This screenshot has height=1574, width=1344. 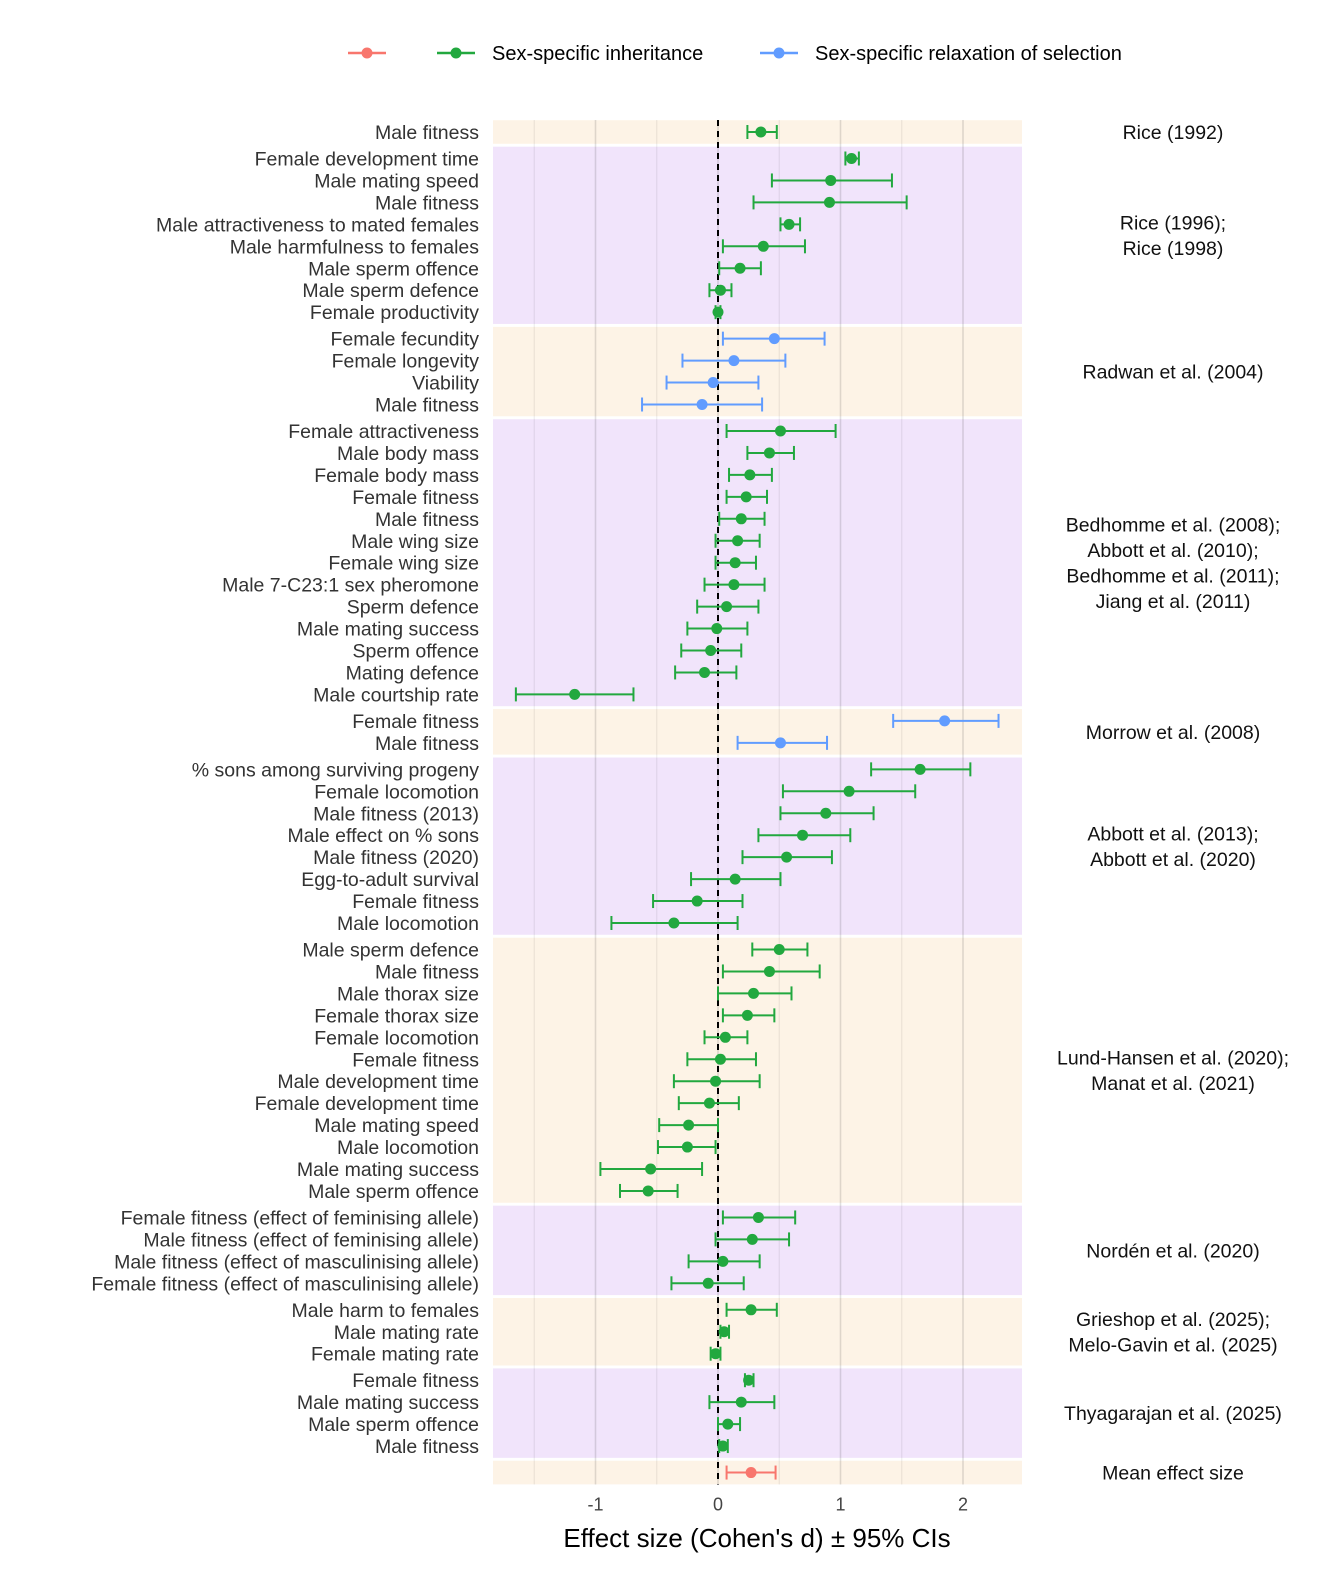 What do you see at coordinates (408, 994) in the screenshot?
I see `row-label: Male thorax size` at bounding box center [408, 994].